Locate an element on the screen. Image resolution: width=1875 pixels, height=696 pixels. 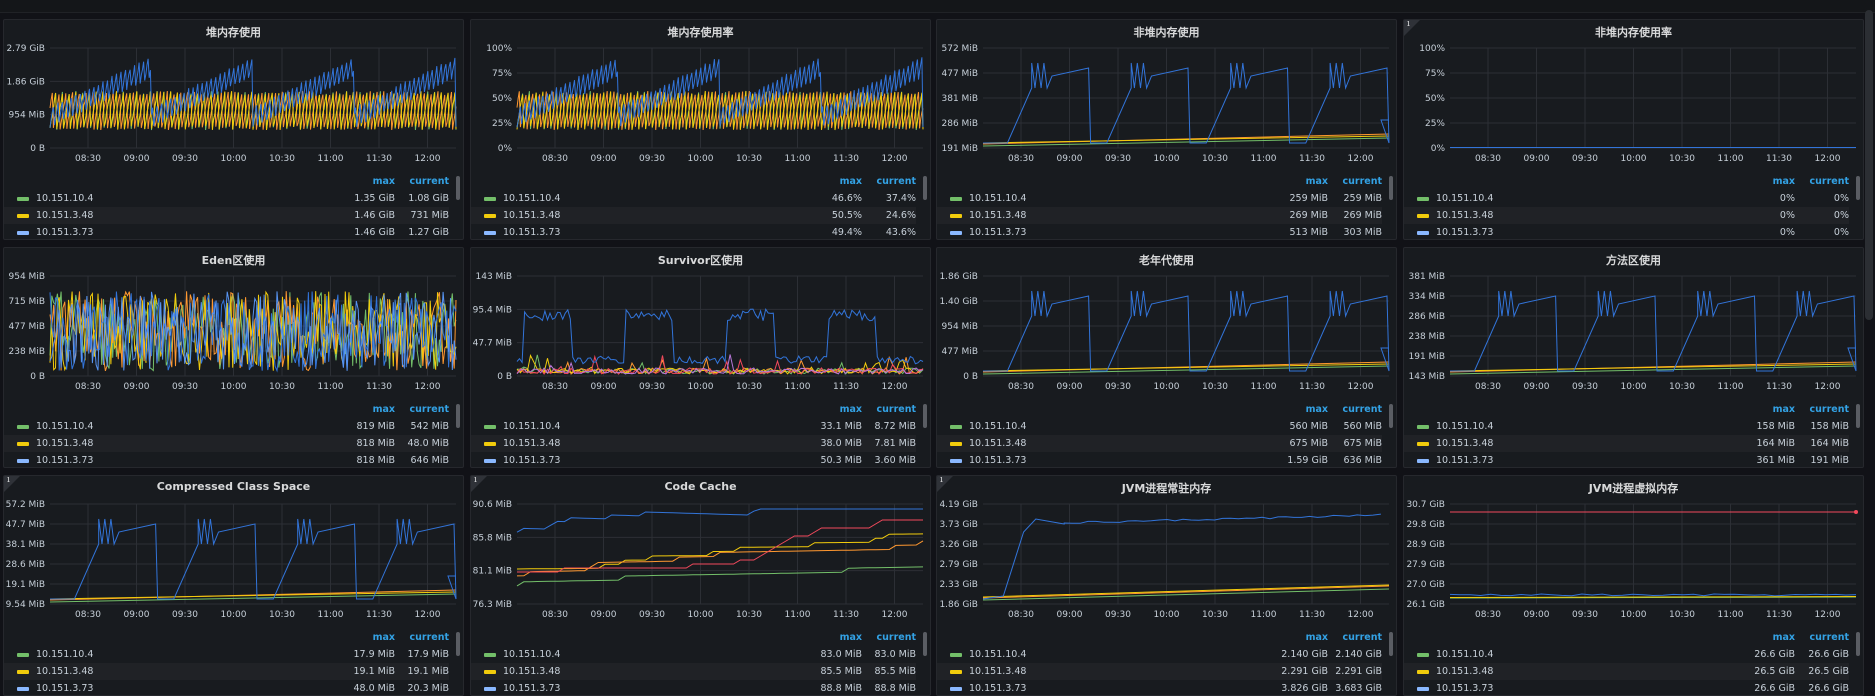
page-scrollbar is located at coordinates (1869, 165).